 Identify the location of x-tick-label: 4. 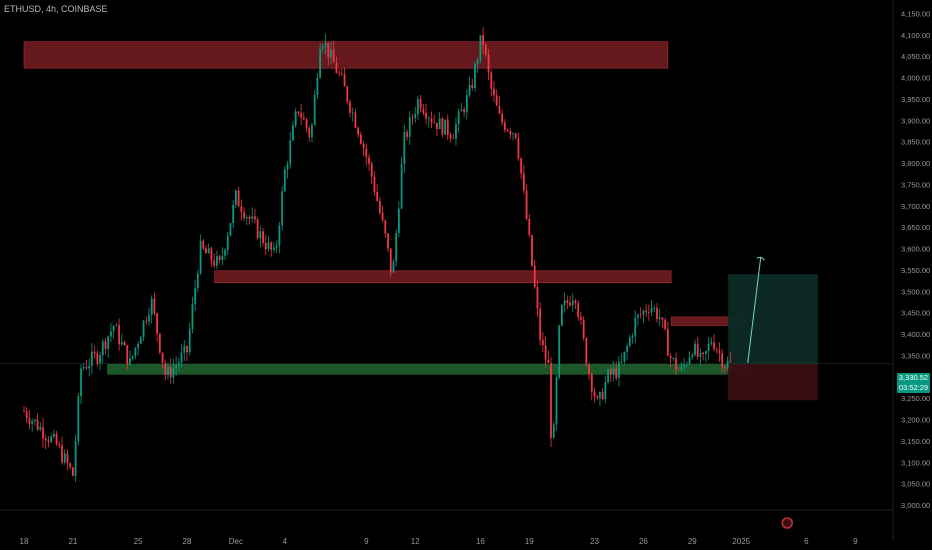
(285, 541).